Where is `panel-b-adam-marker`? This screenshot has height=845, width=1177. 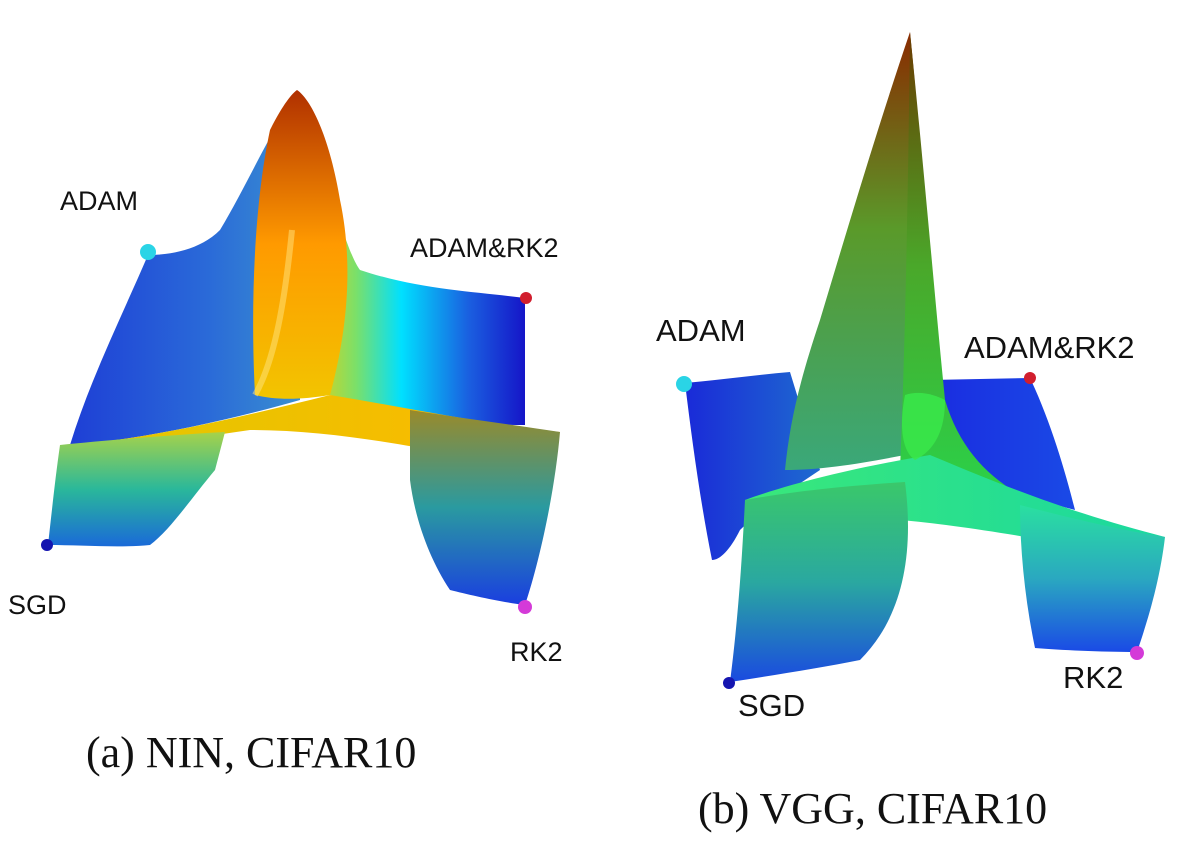 panel-b-adam-marker is located at coordinates (684, 384).